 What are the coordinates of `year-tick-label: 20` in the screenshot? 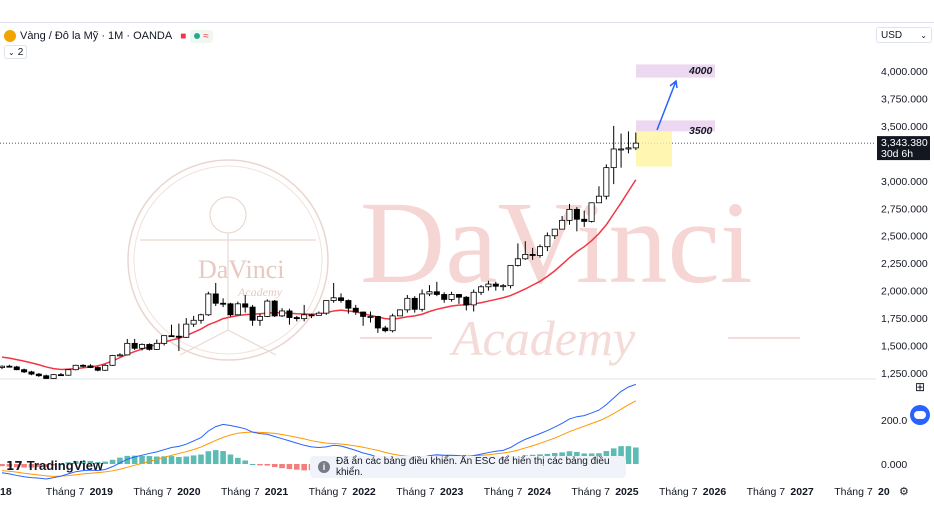 It's located at (884, 492).